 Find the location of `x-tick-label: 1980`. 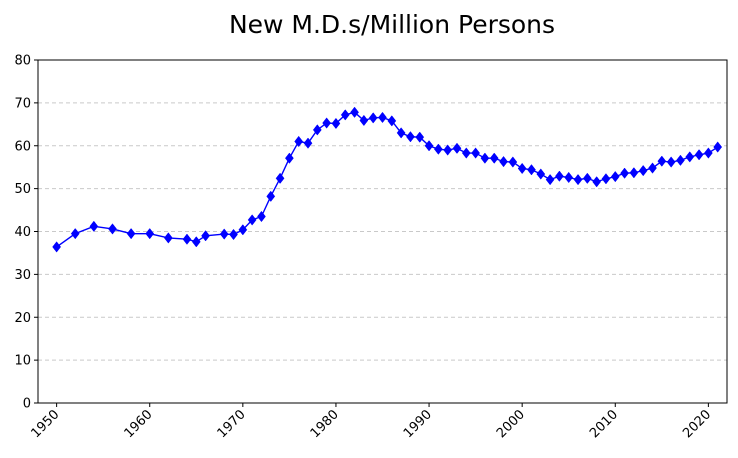

x-tick-label: 1980 is located at coordinates (325, 424).